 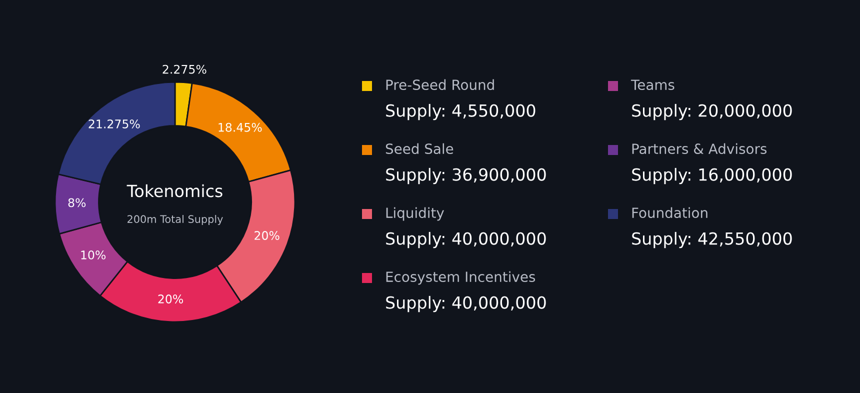 What do you see at coordinates (652, 85) in the screenshot?
I see `legend-label: Teams` at bounding box center [652, 85].